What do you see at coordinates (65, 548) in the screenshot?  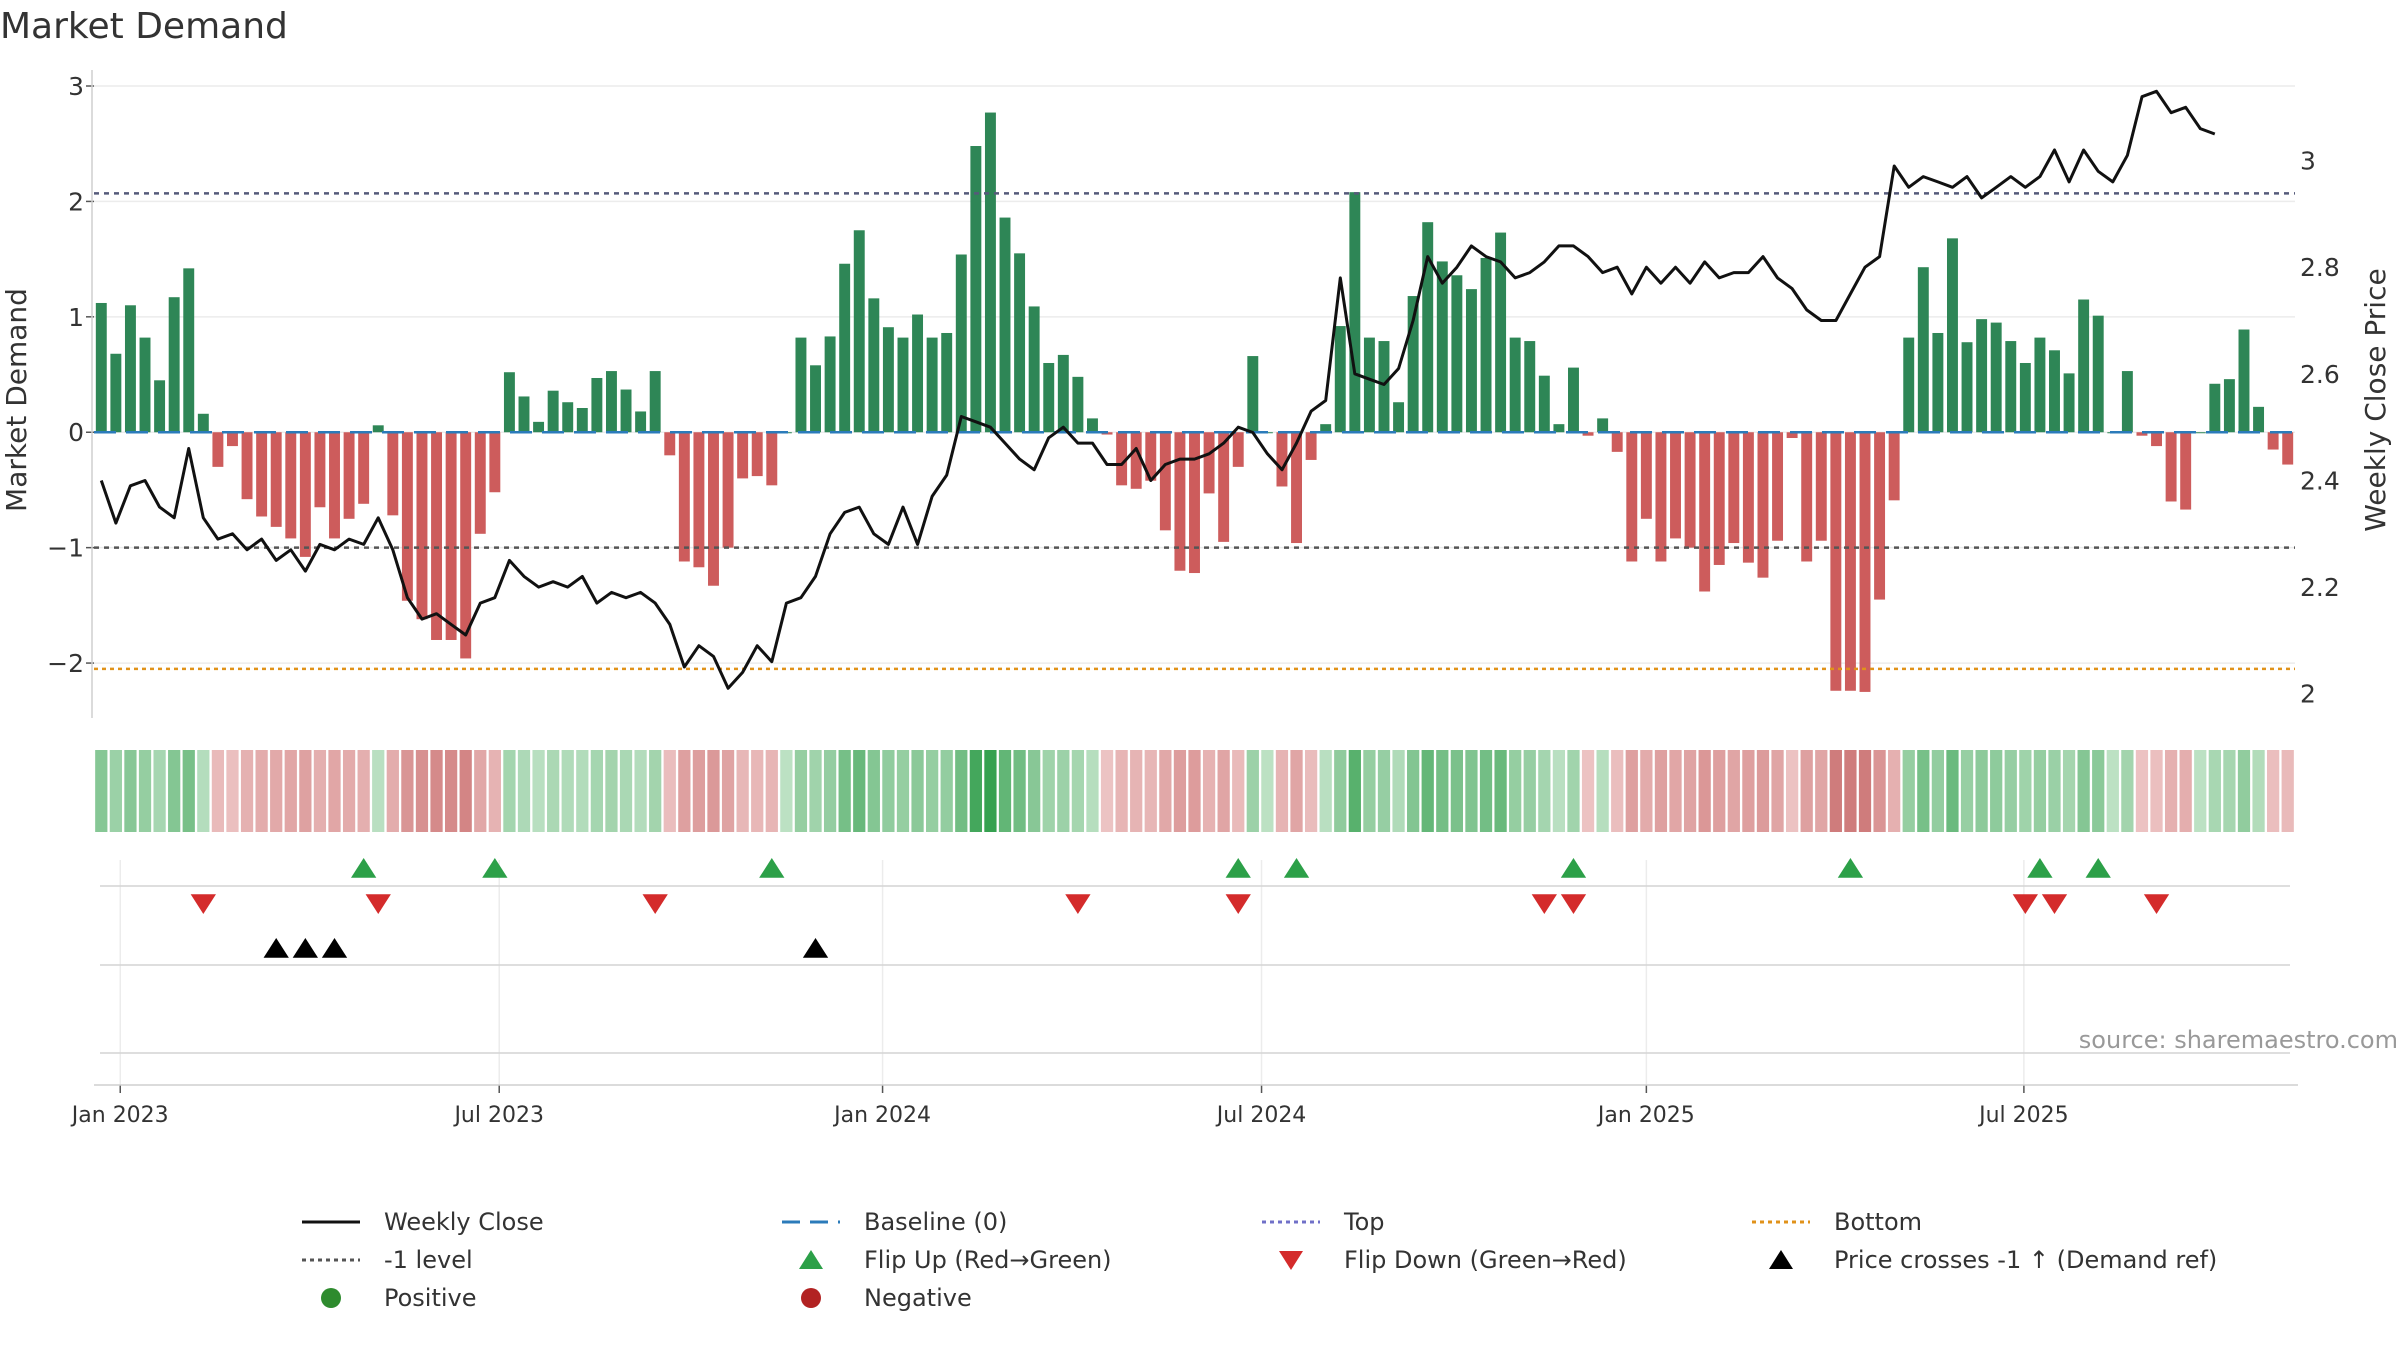 I see `y-tick-label: −1` at bounding box center [65, 548].